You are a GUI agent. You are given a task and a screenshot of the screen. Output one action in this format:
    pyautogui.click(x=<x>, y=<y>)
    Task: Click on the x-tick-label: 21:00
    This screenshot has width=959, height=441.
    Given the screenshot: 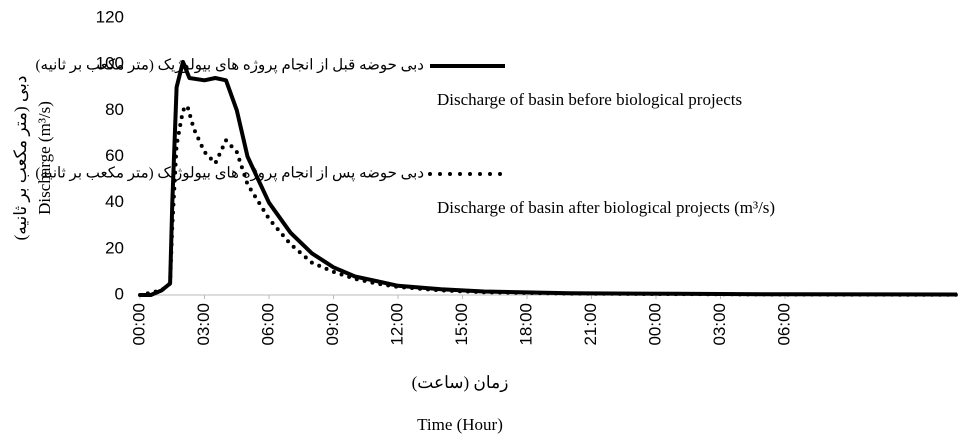 What is the action you would take?
    pyautogui.click(x=590, y=324)
    